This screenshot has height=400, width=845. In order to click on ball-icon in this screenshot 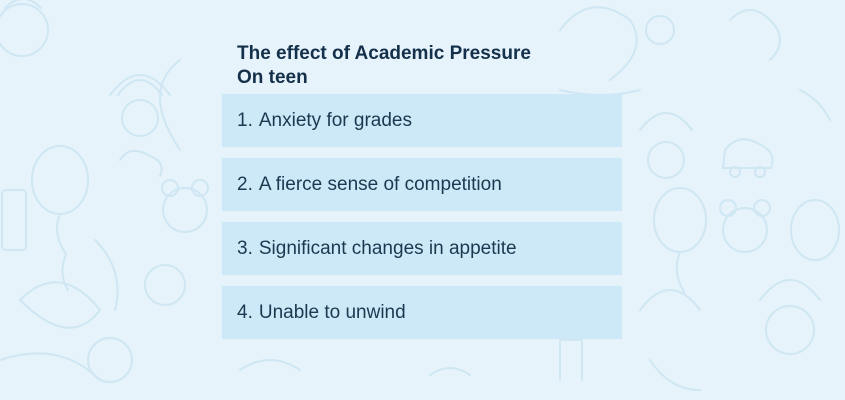, I will do `click(165, 285)`.